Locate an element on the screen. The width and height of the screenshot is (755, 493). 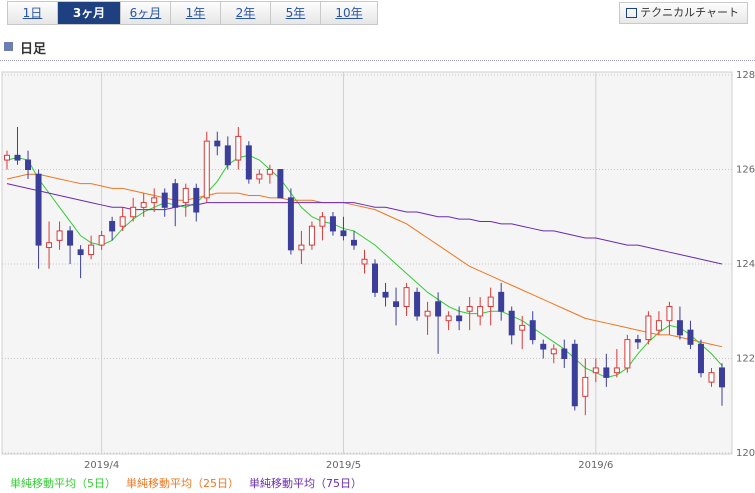
range-tab: 10年 is located at coordinates (349, 13).